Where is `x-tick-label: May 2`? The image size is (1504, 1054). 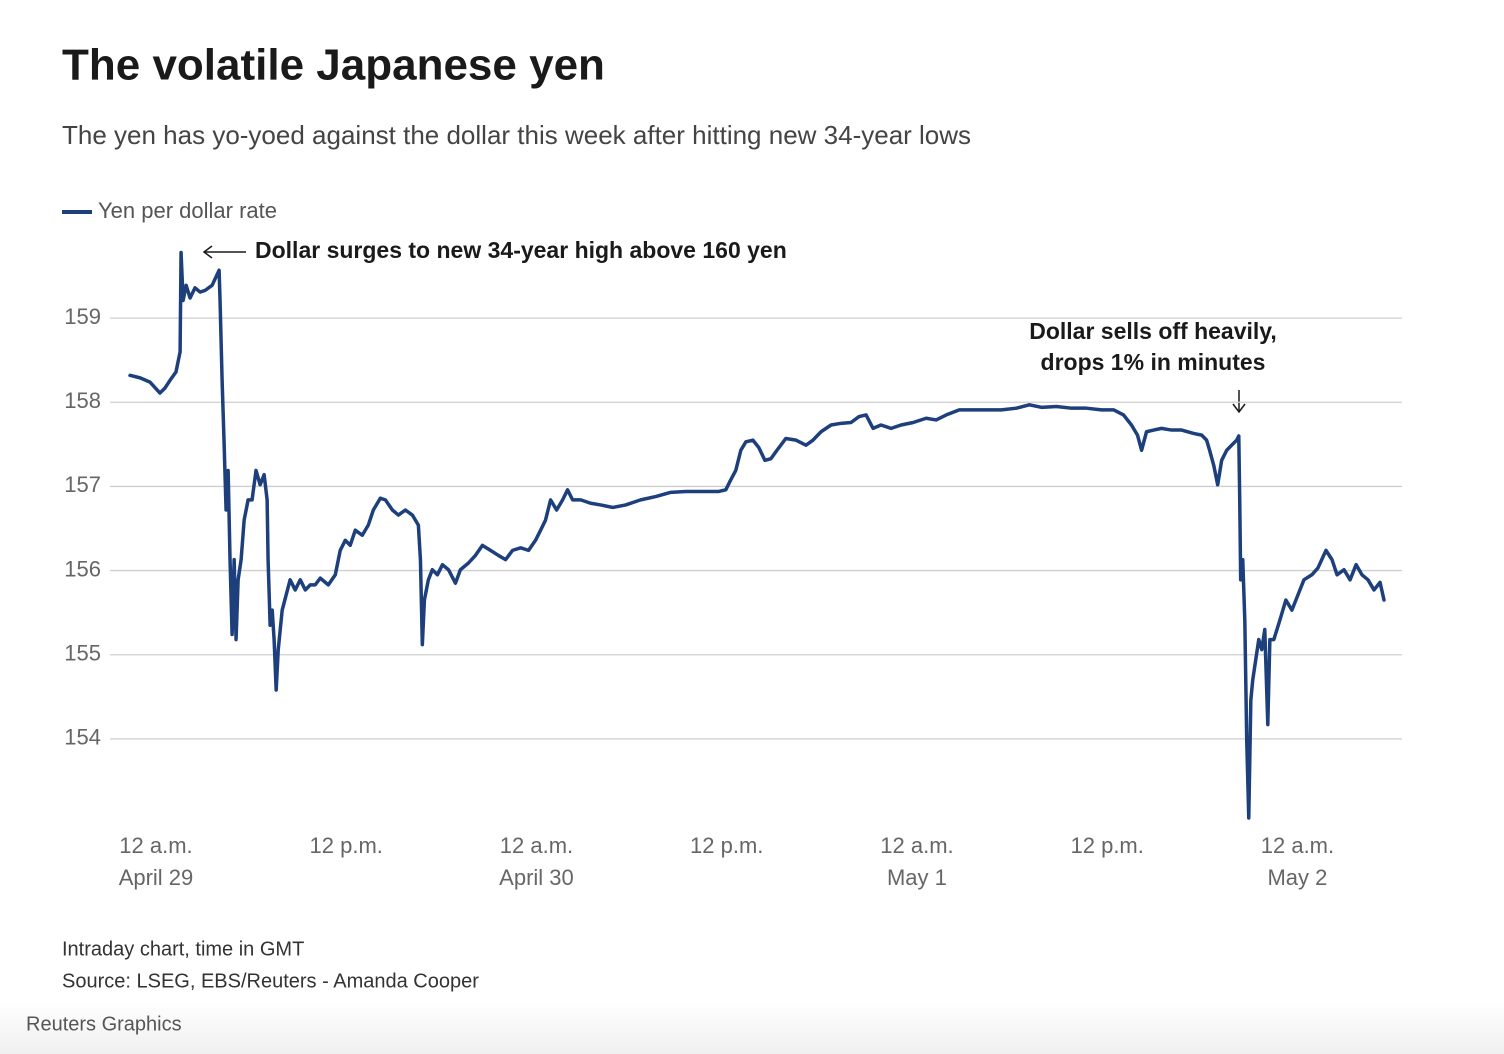 x-tick-label: May 2 is located at coordinates (1297, 877).